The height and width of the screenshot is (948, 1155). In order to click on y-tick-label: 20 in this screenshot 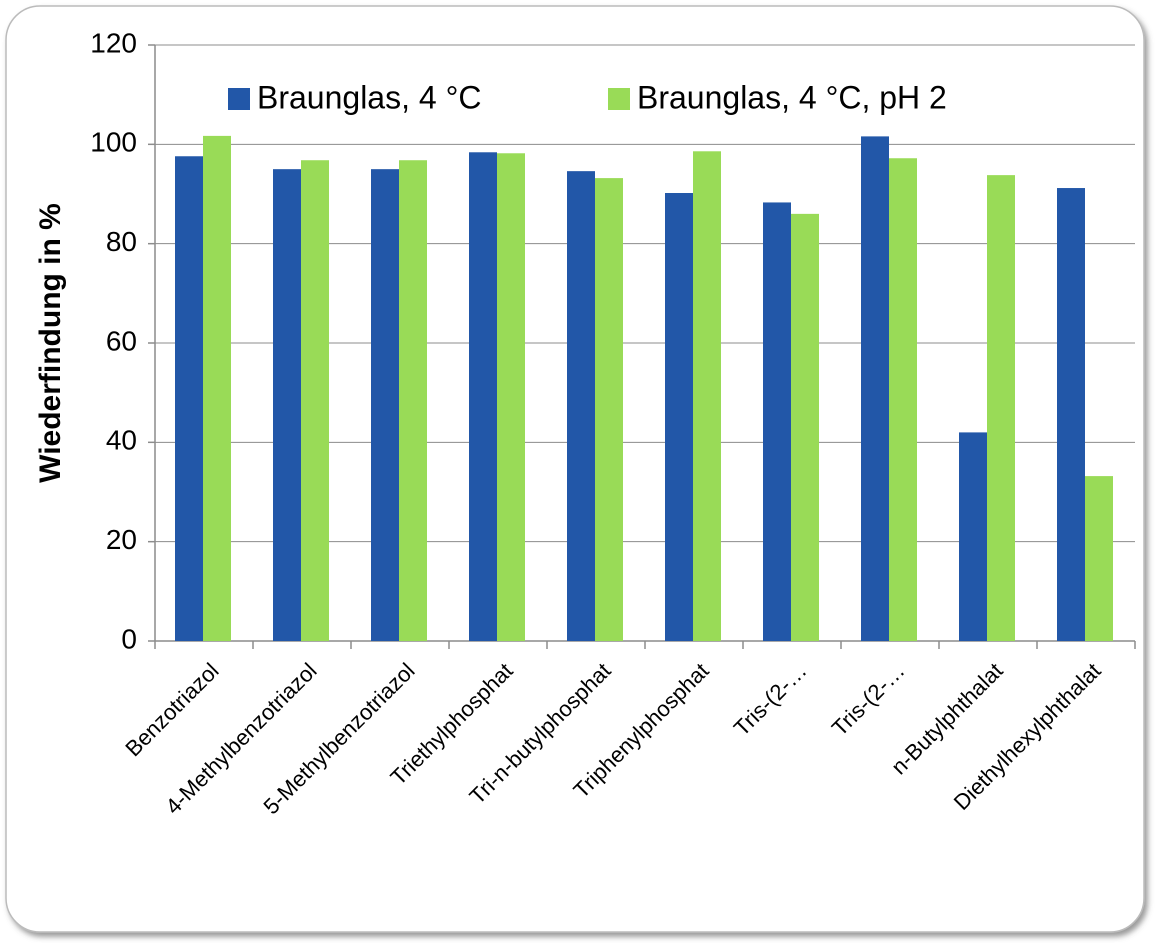, I will do `click(121, 539)`.